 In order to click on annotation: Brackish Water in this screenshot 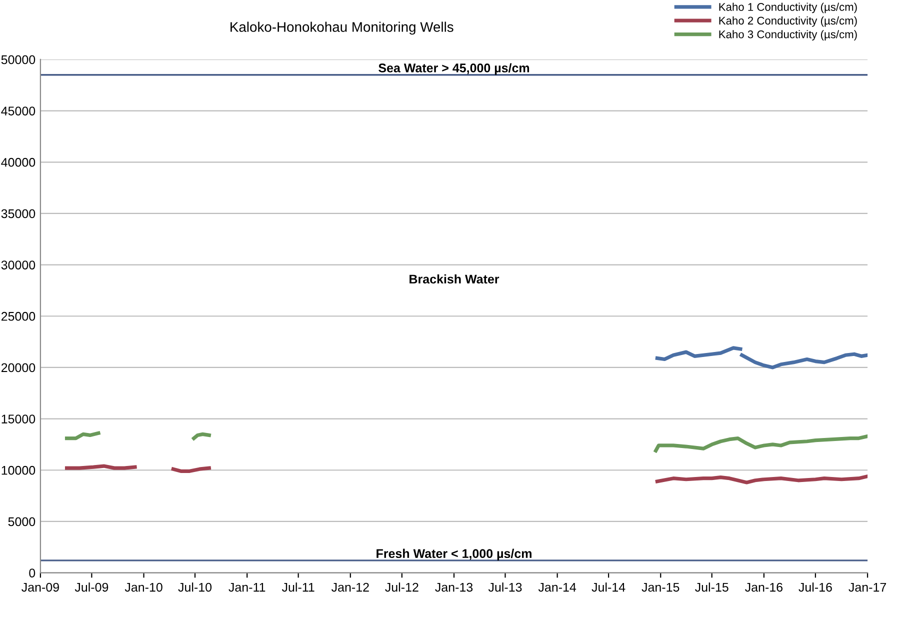, I will do `click(455, 279)`.